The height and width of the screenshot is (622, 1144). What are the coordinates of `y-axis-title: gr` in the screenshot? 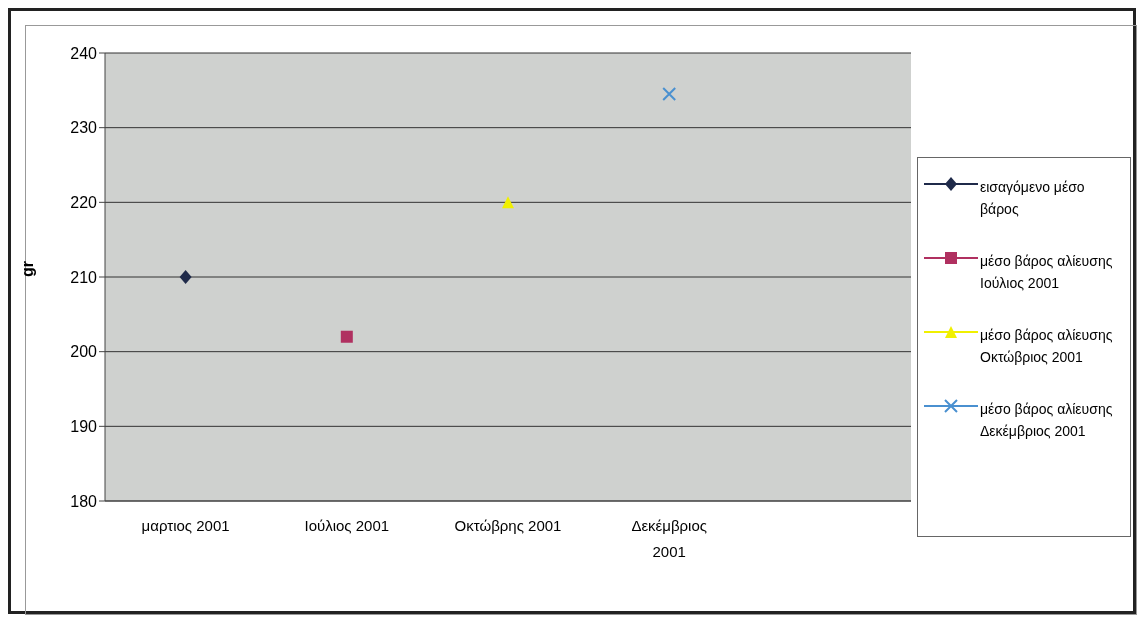 It's located at (27, 269).